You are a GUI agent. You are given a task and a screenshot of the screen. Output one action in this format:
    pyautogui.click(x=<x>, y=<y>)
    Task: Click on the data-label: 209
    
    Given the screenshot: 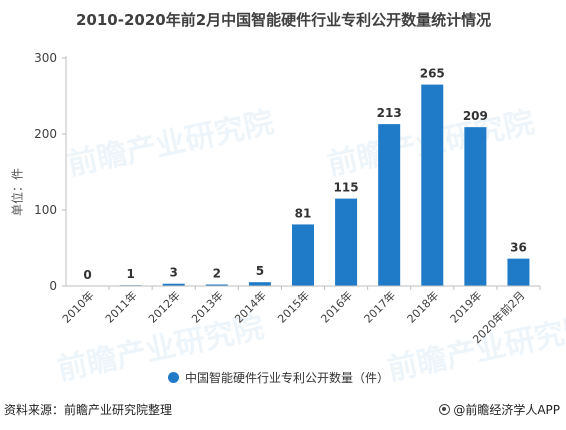 What is the action you would take?
    pyautogui.click(x=475, y=116)
    